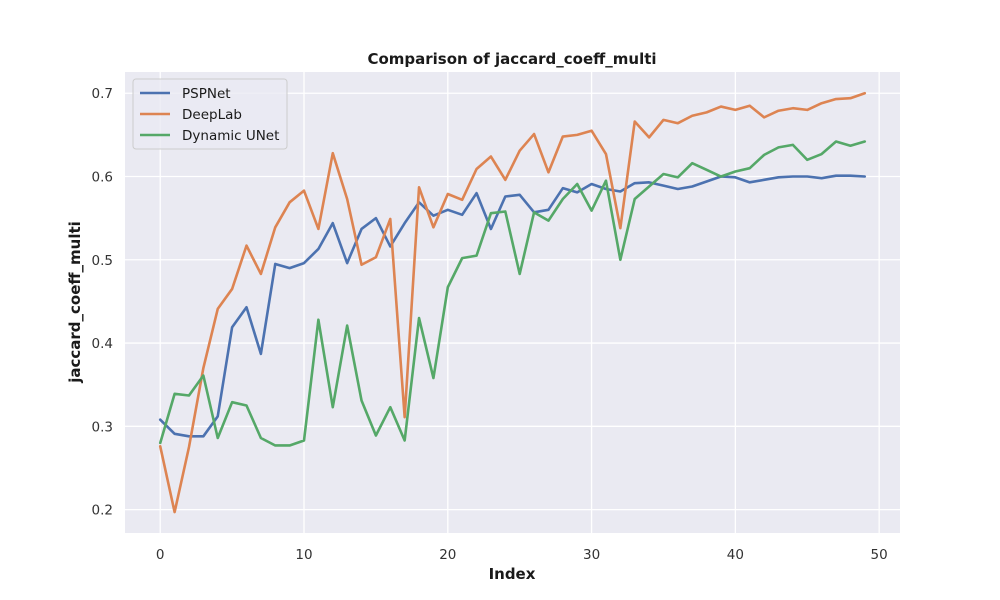  I want to click on x-tick-label: 10, so click(303, 555).